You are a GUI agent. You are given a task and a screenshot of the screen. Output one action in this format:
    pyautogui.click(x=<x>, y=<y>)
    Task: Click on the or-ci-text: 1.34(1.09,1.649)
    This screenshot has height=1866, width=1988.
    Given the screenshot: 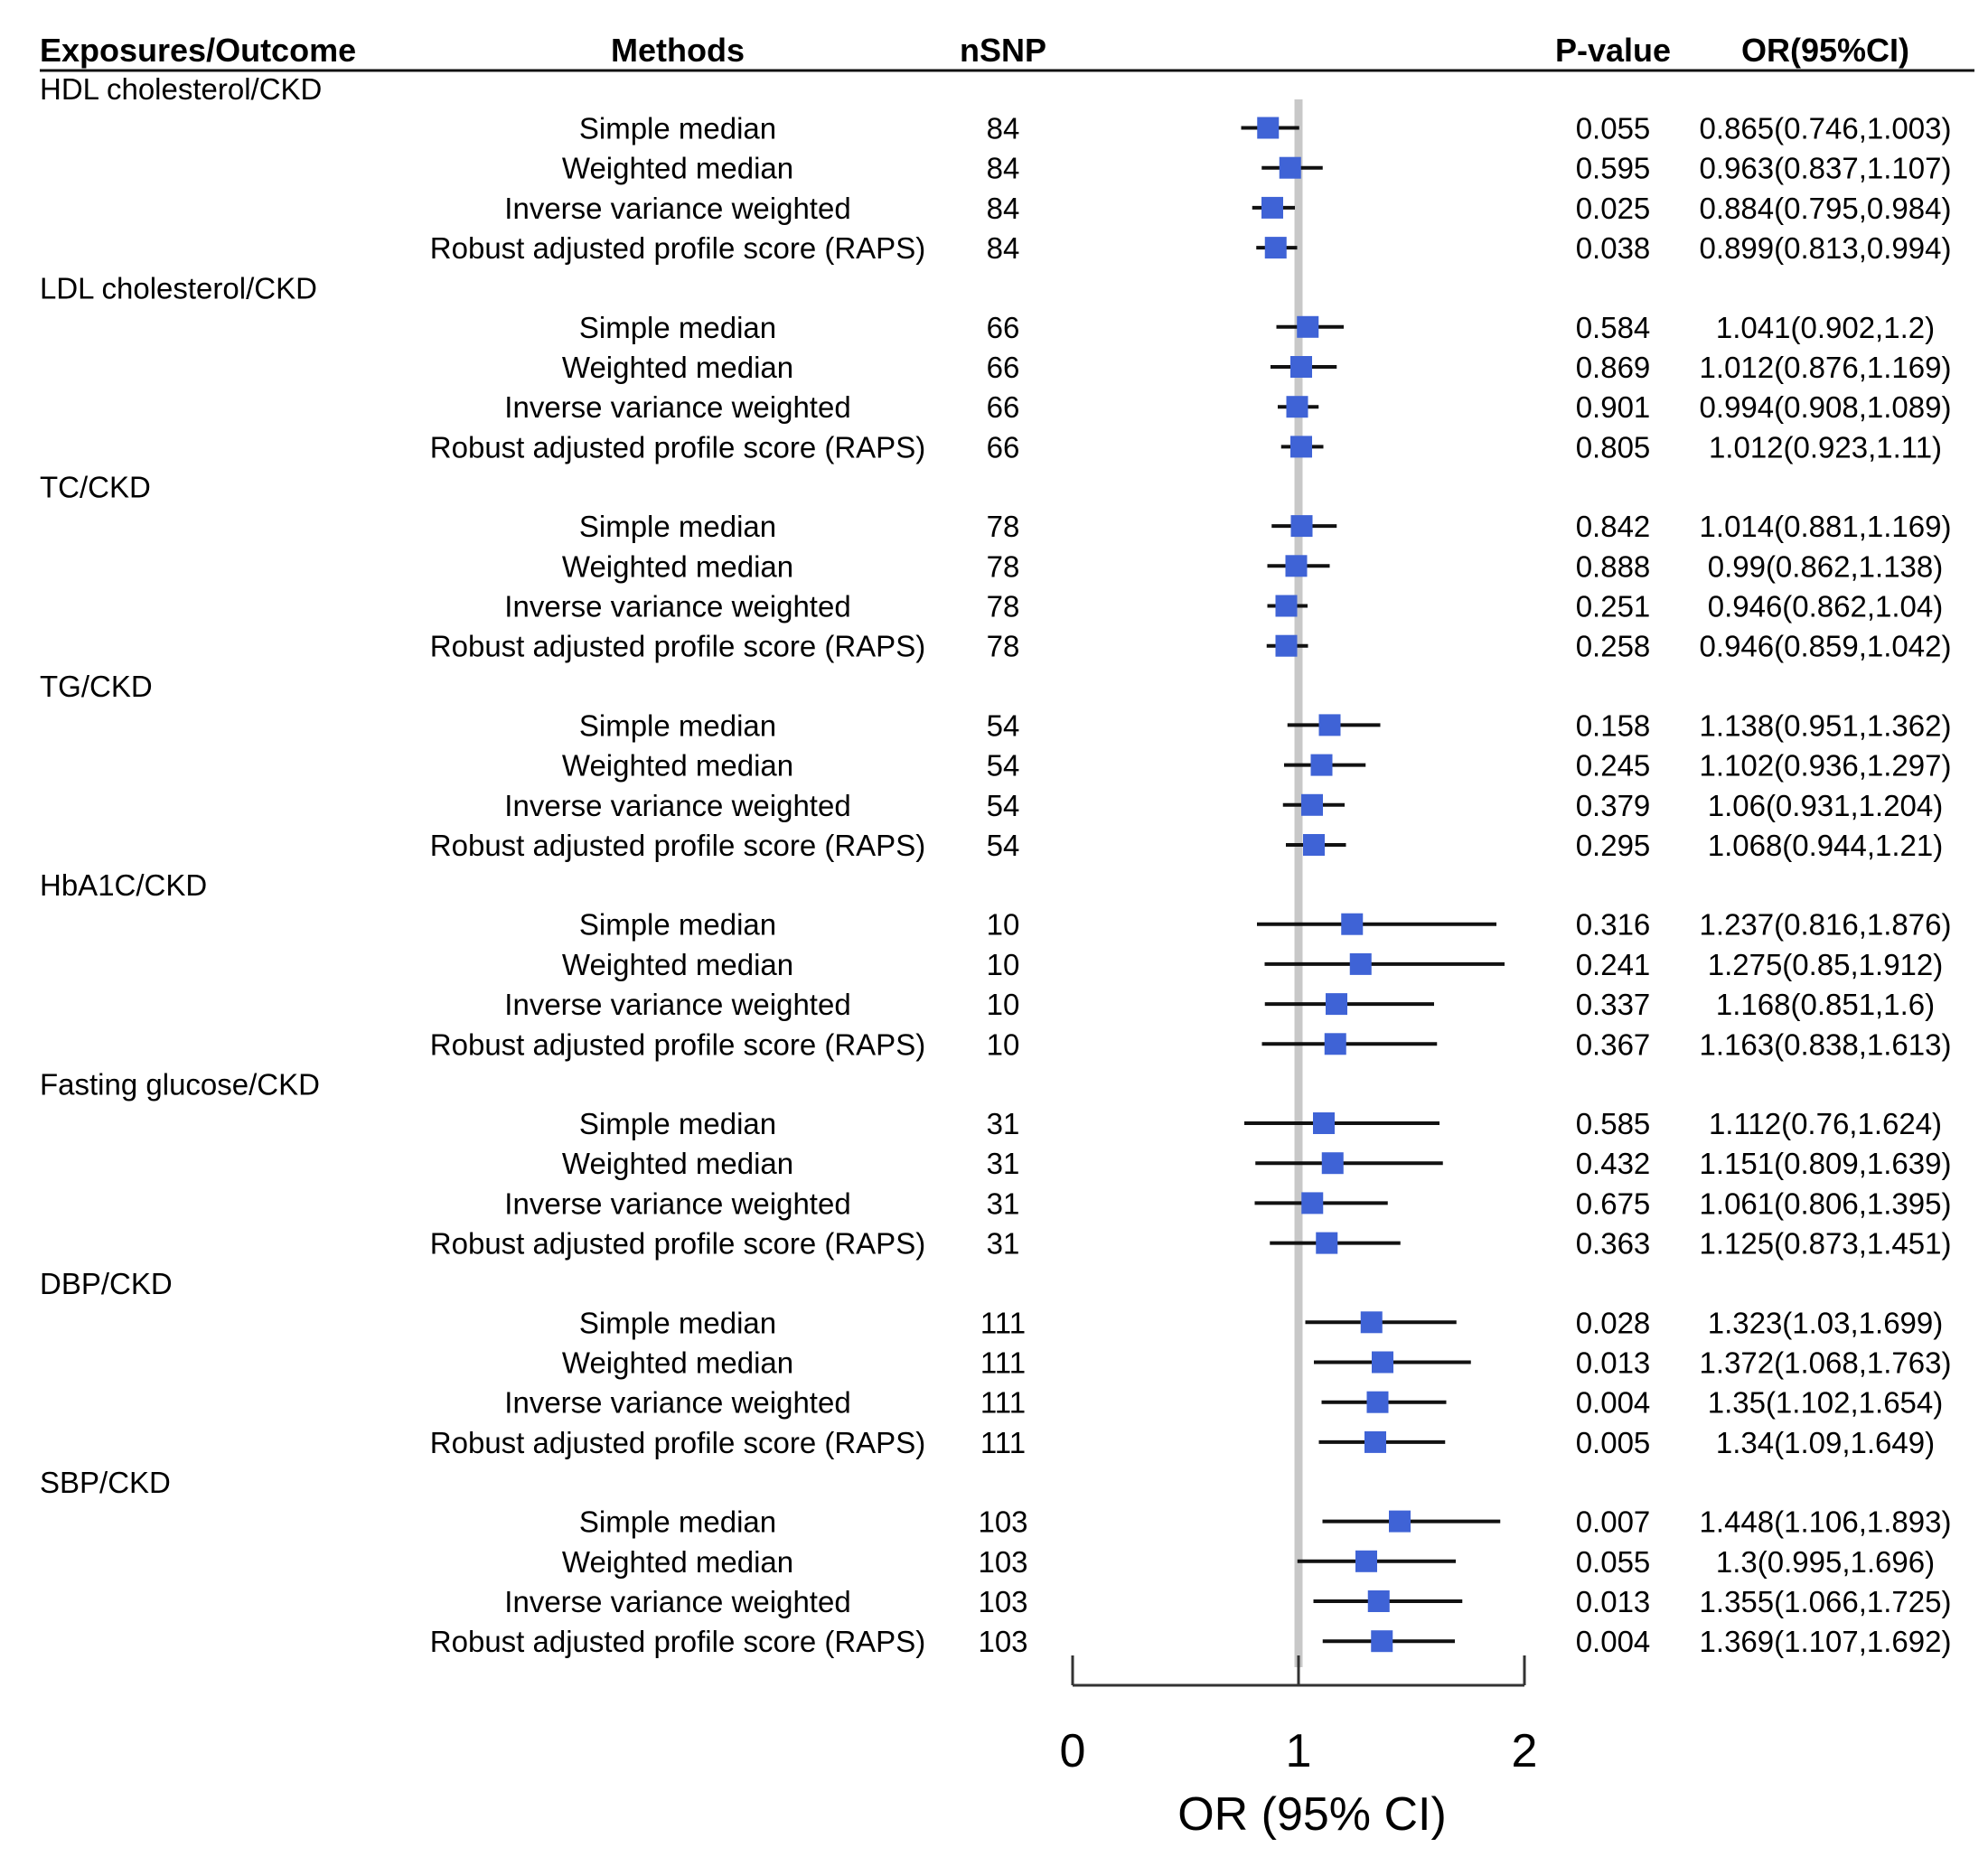 What is the action you would take?
    pyautogui.click(x=1825, y=1442)
    